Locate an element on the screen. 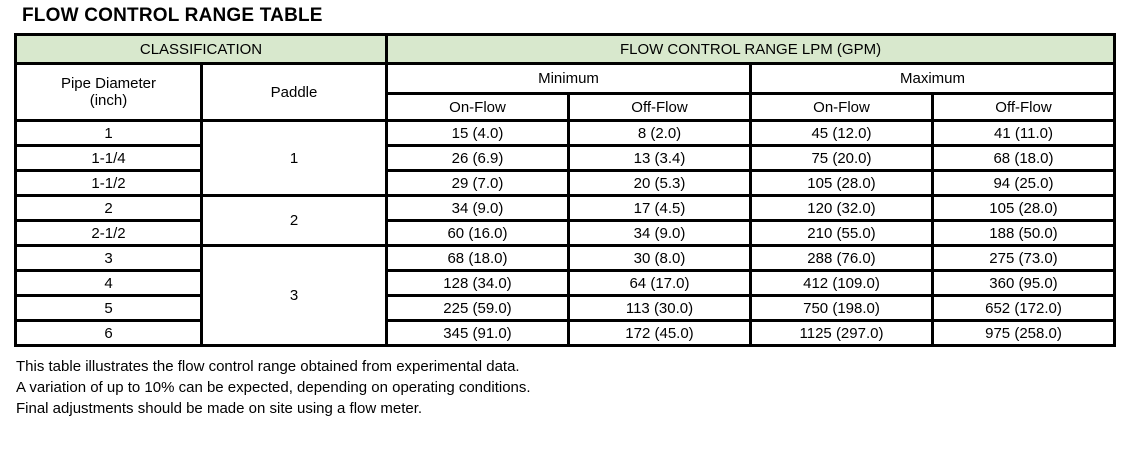  min-on-flow-cell: 26 (6.9) is located at coordinates (477, 158).